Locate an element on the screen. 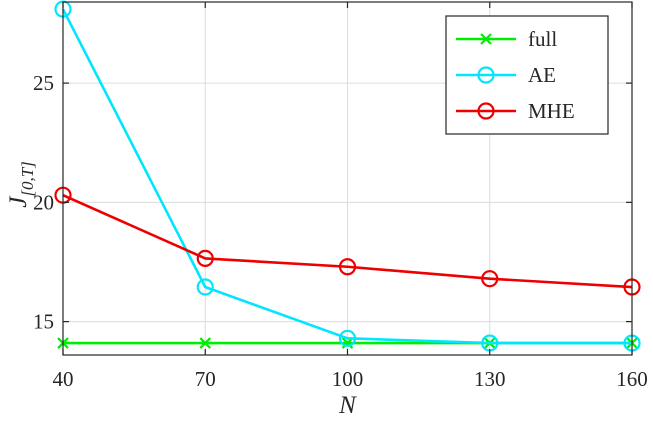 This screenshot has width=653, height=422. x-tick-label: 100 is located at coordinates (348, 379).